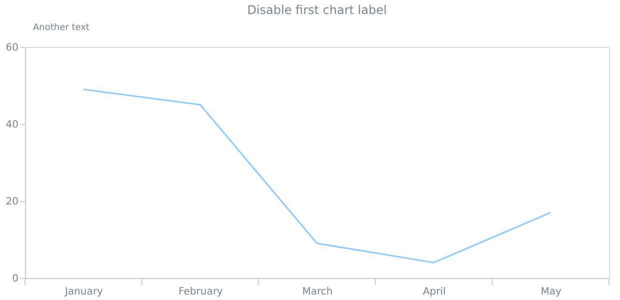  What do you see at coordinates (12, 202) in the screenshot?
I see `y-tick-label: 20` at bounding box center [12, 202].